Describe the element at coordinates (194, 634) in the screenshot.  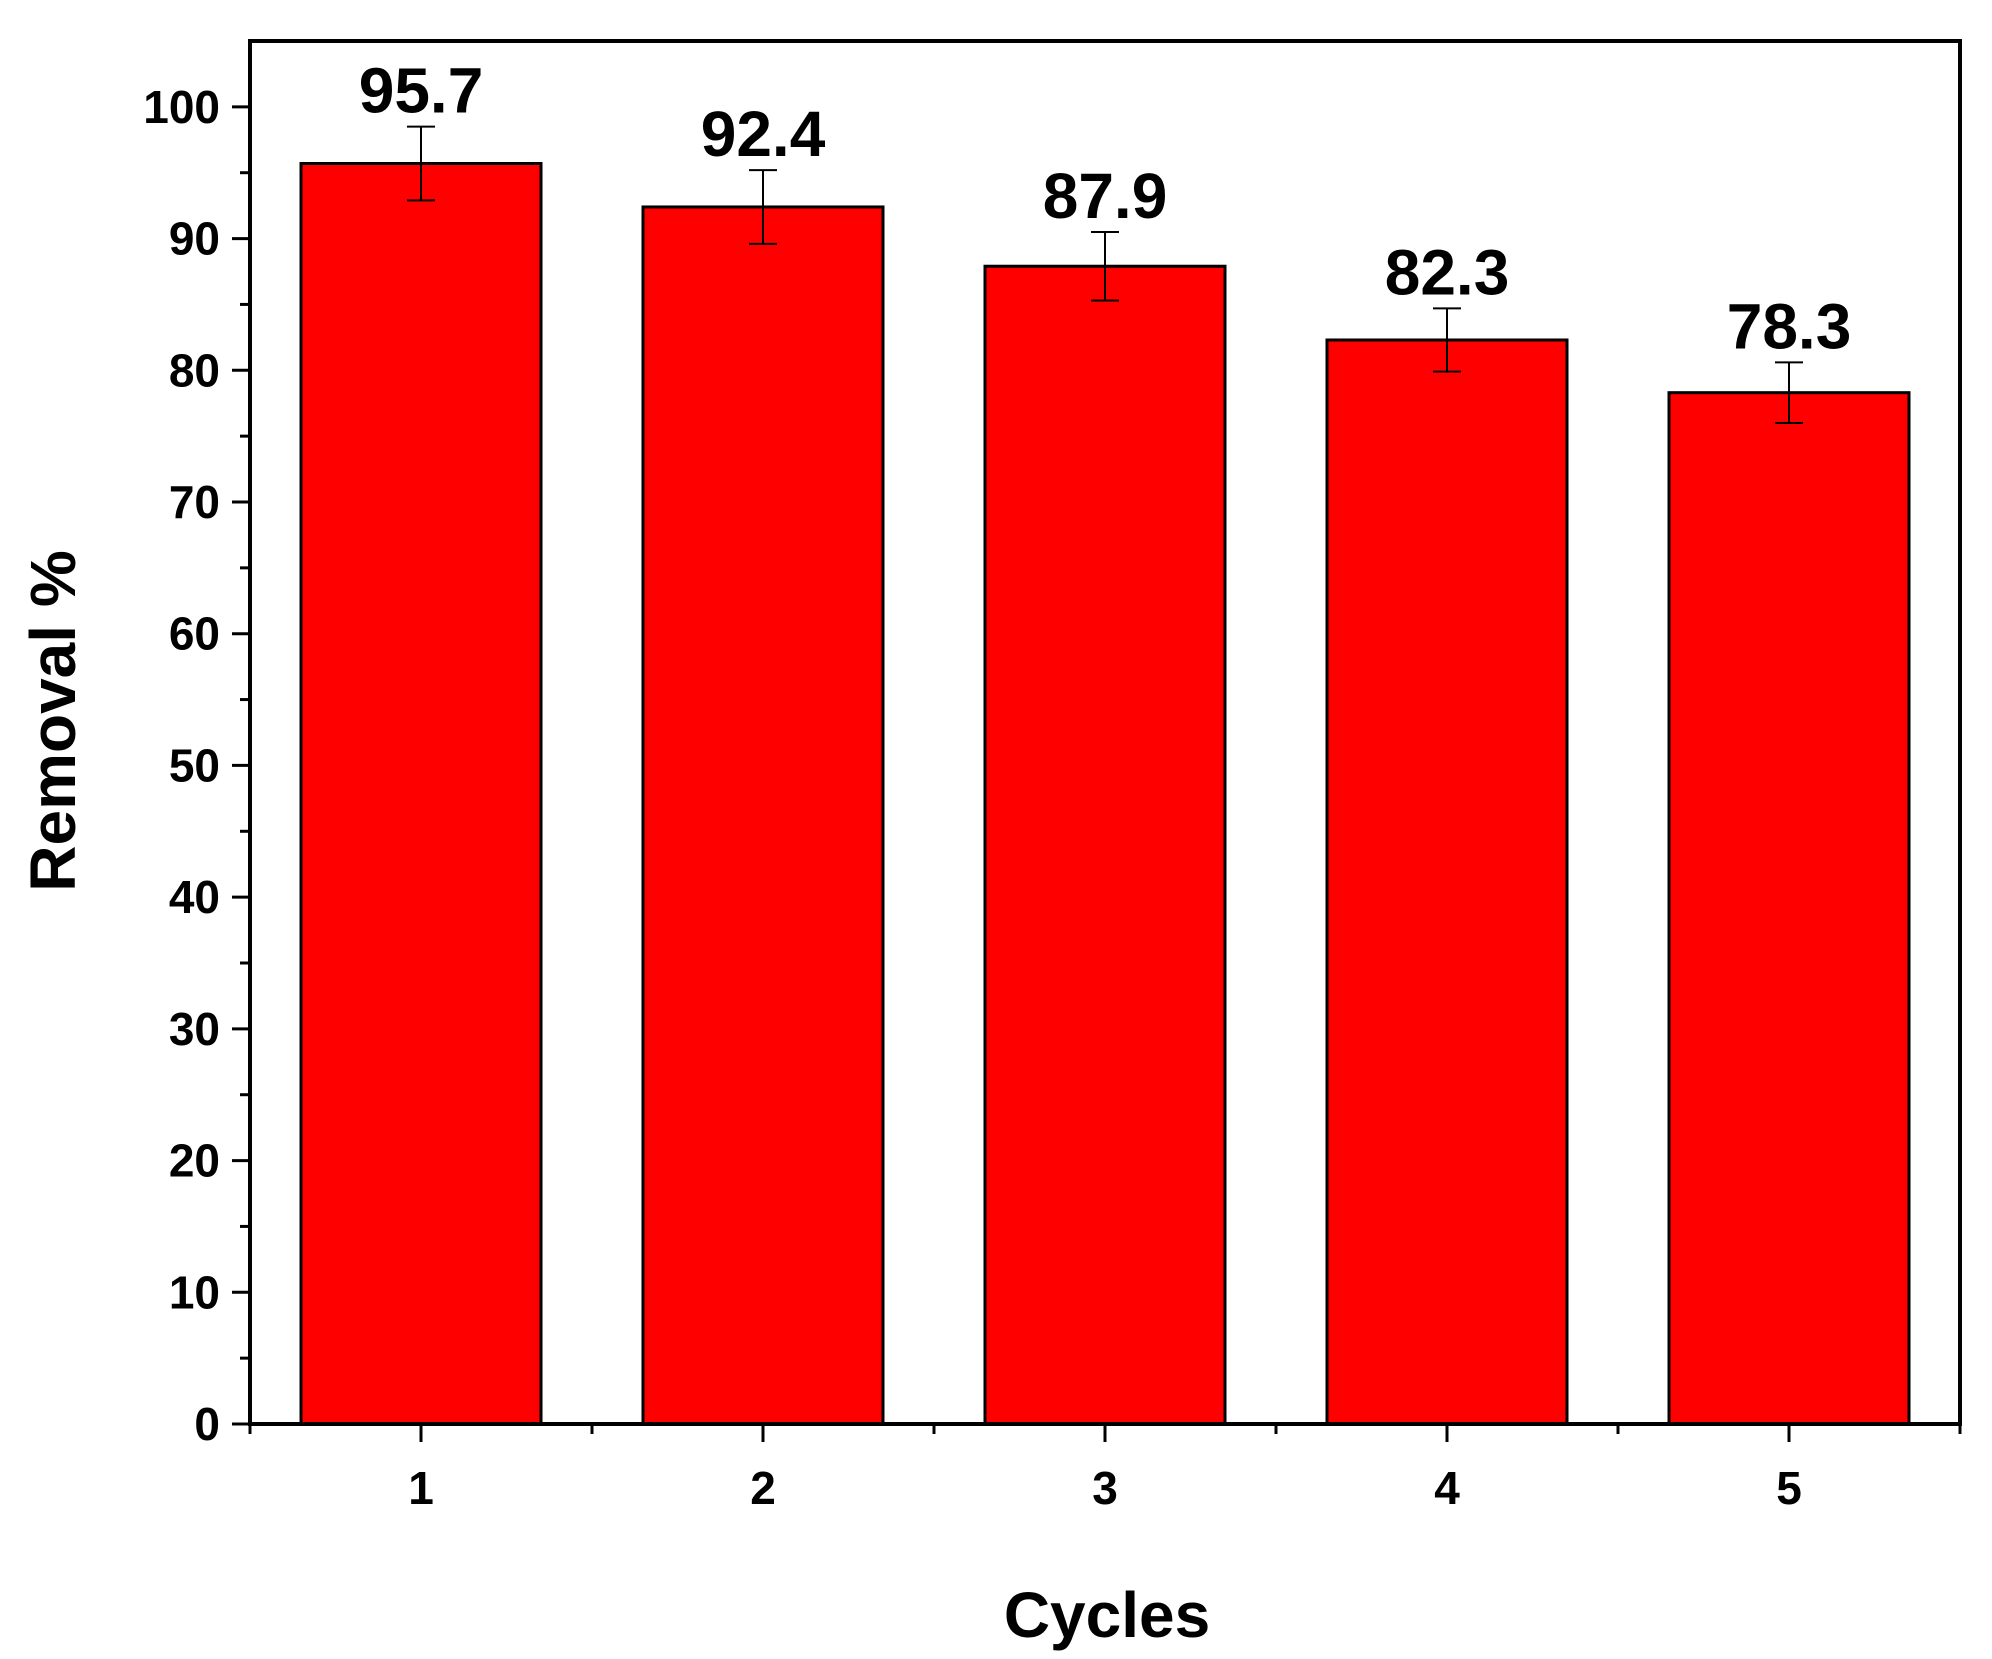
I see `y-tick-label: 60` at that location.